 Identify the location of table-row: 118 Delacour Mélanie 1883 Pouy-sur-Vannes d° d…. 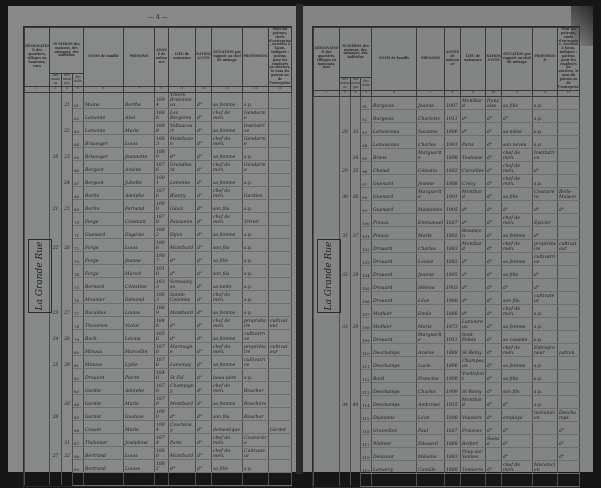
(446, 454).